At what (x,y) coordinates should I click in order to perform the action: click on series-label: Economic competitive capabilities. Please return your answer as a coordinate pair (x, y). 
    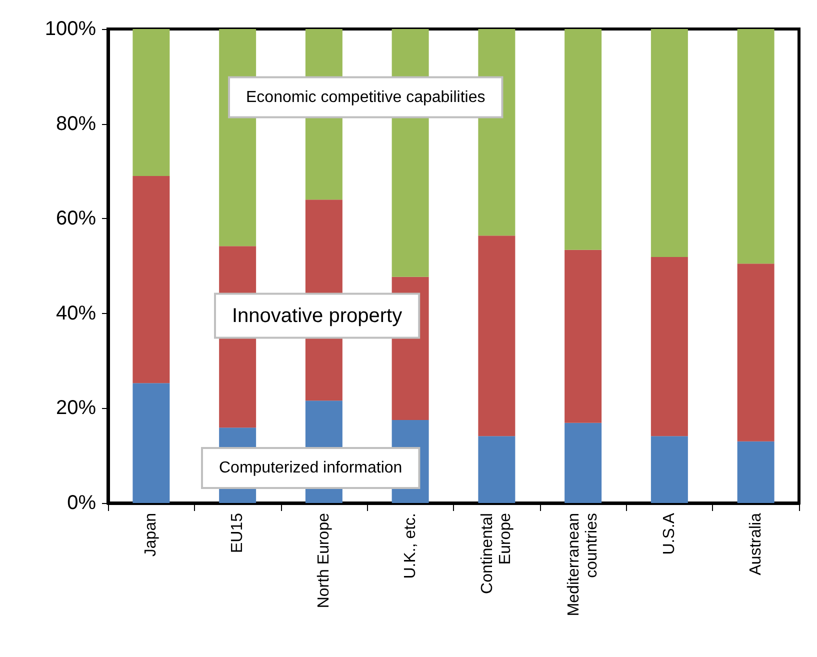
    Looking at the image, I should click on (366, 97).